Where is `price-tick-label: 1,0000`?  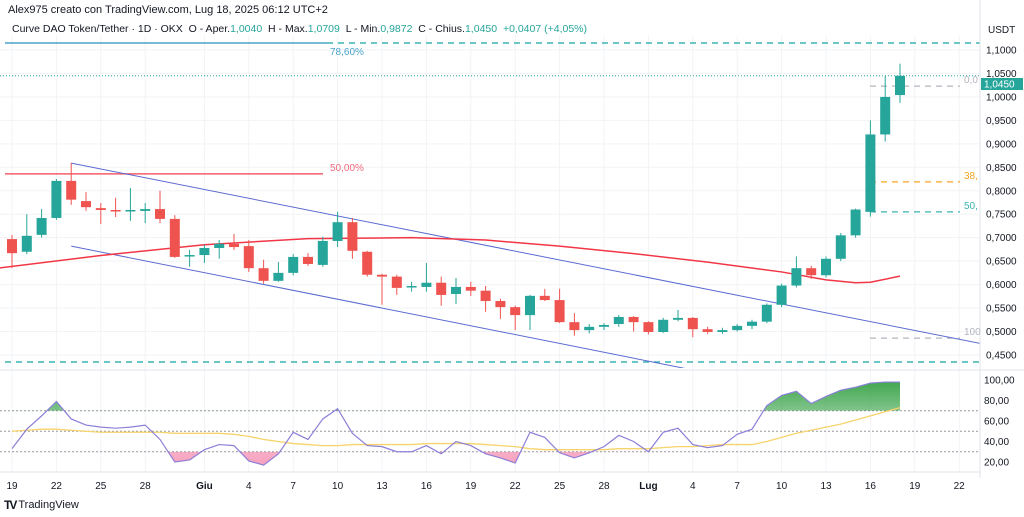 price-tick-label: 1,0000 is located at coordinates (1001, 97).